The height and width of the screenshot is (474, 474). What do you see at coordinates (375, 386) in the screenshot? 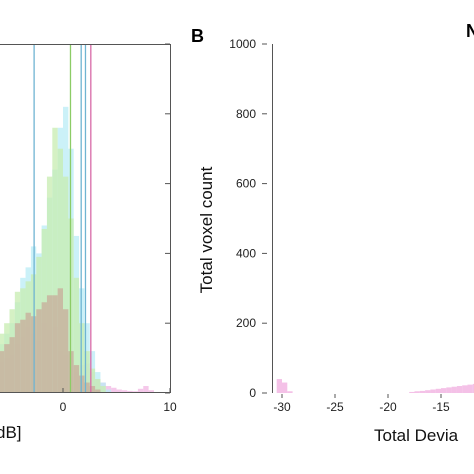
I see `panel-b-bars` at bounding box center [375, 386].